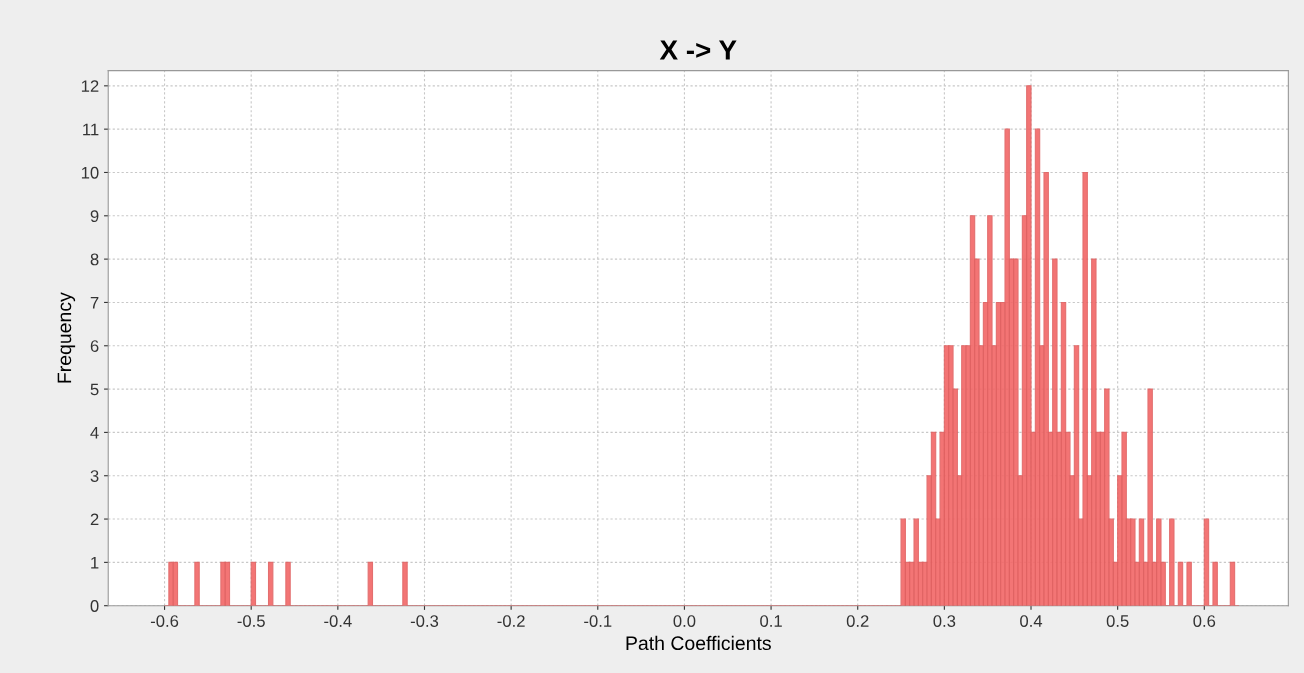  Describe the element at coordinates (94, 346) in the screenshot. I see `y-tick-label: 6` at that location.